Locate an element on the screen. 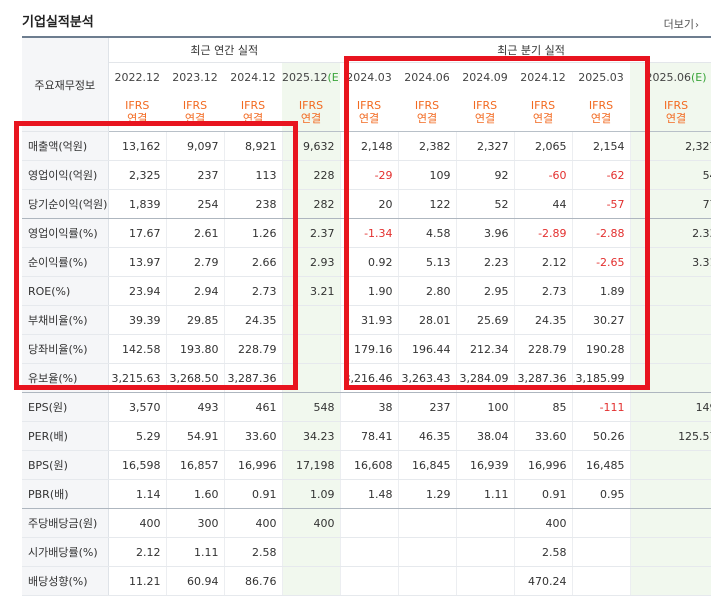 This screenshot has height=596, width=711. table-cell: 16,608 is located at coordinates (369, 465).